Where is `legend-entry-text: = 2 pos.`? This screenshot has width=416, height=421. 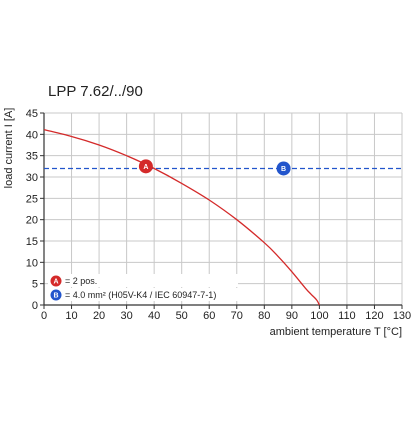 legend-entry-text: = 2 pos. is located at coordinates (81, 281).